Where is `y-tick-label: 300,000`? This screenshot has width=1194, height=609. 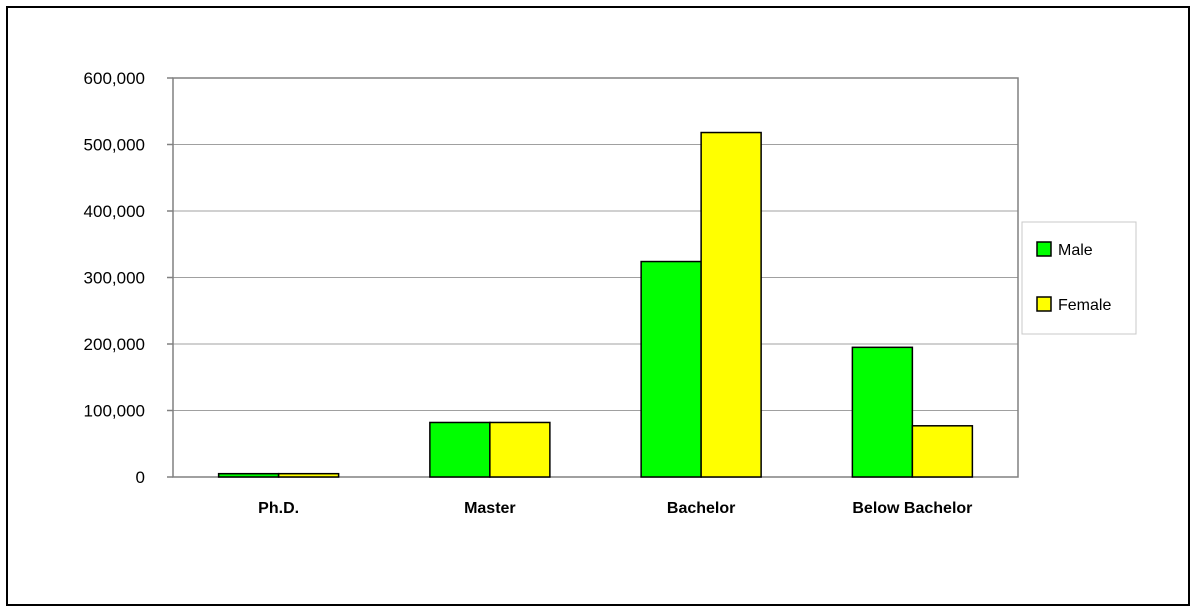 y-tick-label: 300,000 is located at coordinates (114, 278).